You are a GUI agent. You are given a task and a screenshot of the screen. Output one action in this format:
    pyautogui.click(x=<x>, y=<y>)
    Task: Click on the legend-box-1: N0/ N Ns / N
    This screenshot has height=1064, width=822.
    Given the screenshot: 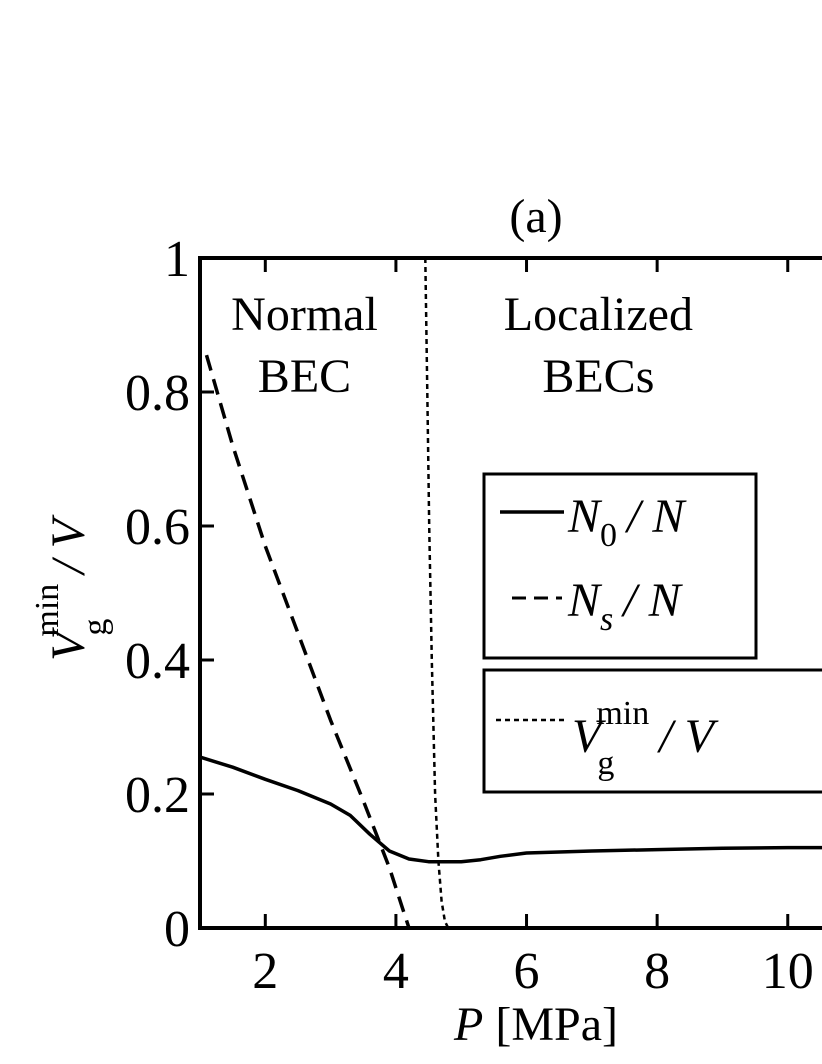 What is the action you would take?
    pyautogui.click(x=620, y=566)
    